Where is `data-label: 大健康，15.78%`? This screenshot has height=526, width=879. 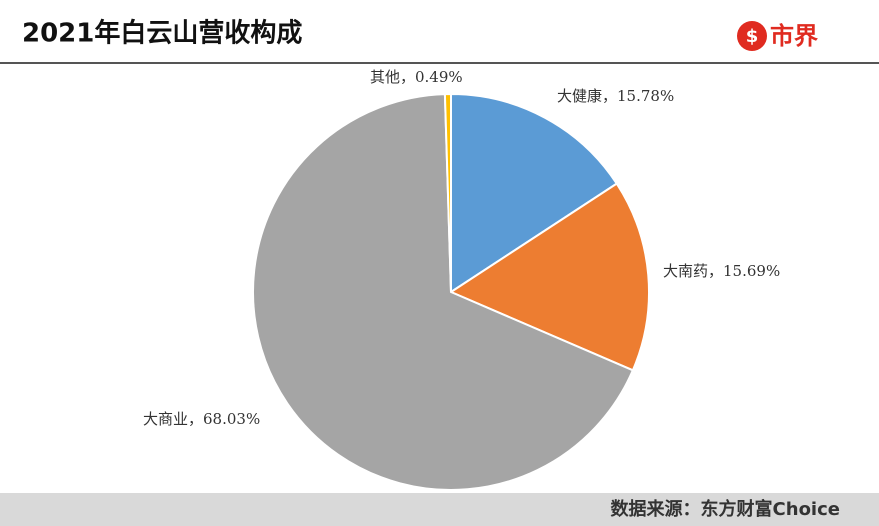
data-label: 大健康，15.78% is located at coordinates (615, 96).